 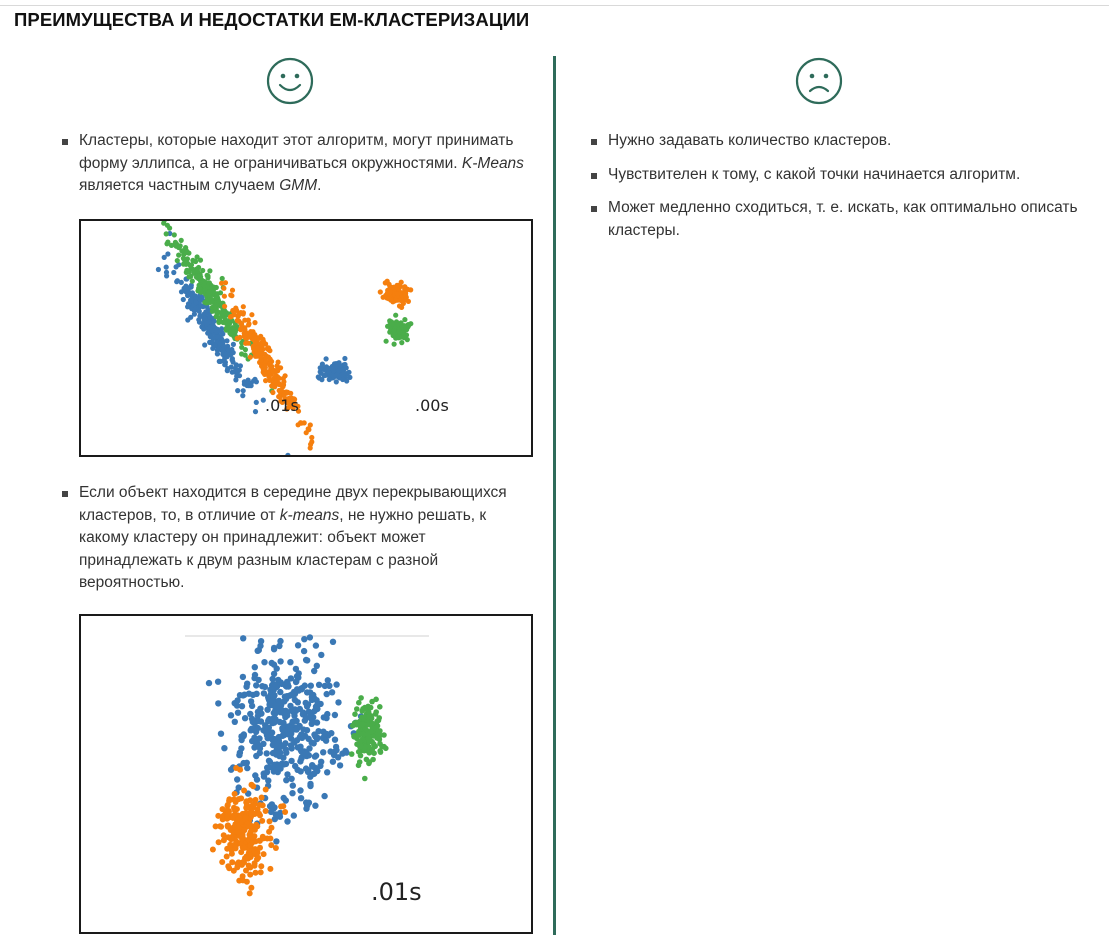 What do you see at coordinates (819, 81) in the screenshot?
I see `sad-face-icon` at bounding box center [819, 81].